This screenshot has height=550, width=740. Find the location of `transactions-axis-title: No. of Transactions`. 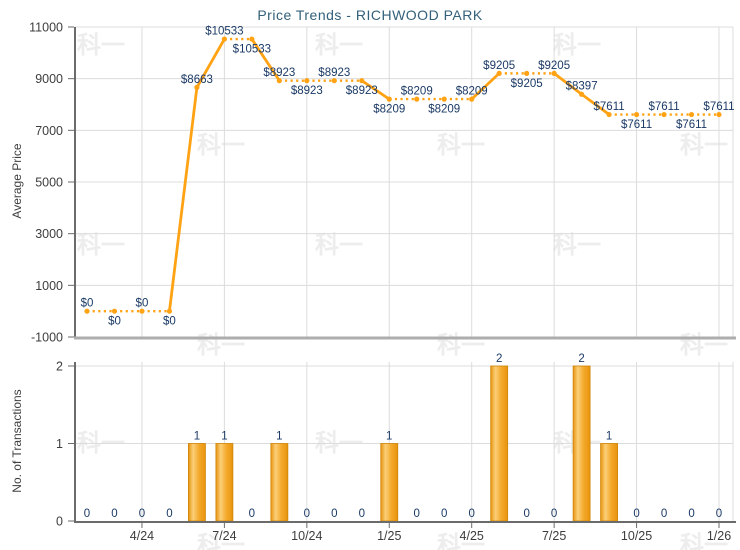

transactions-axis-title: No. of Transactions is located at coordinates (17, 441).